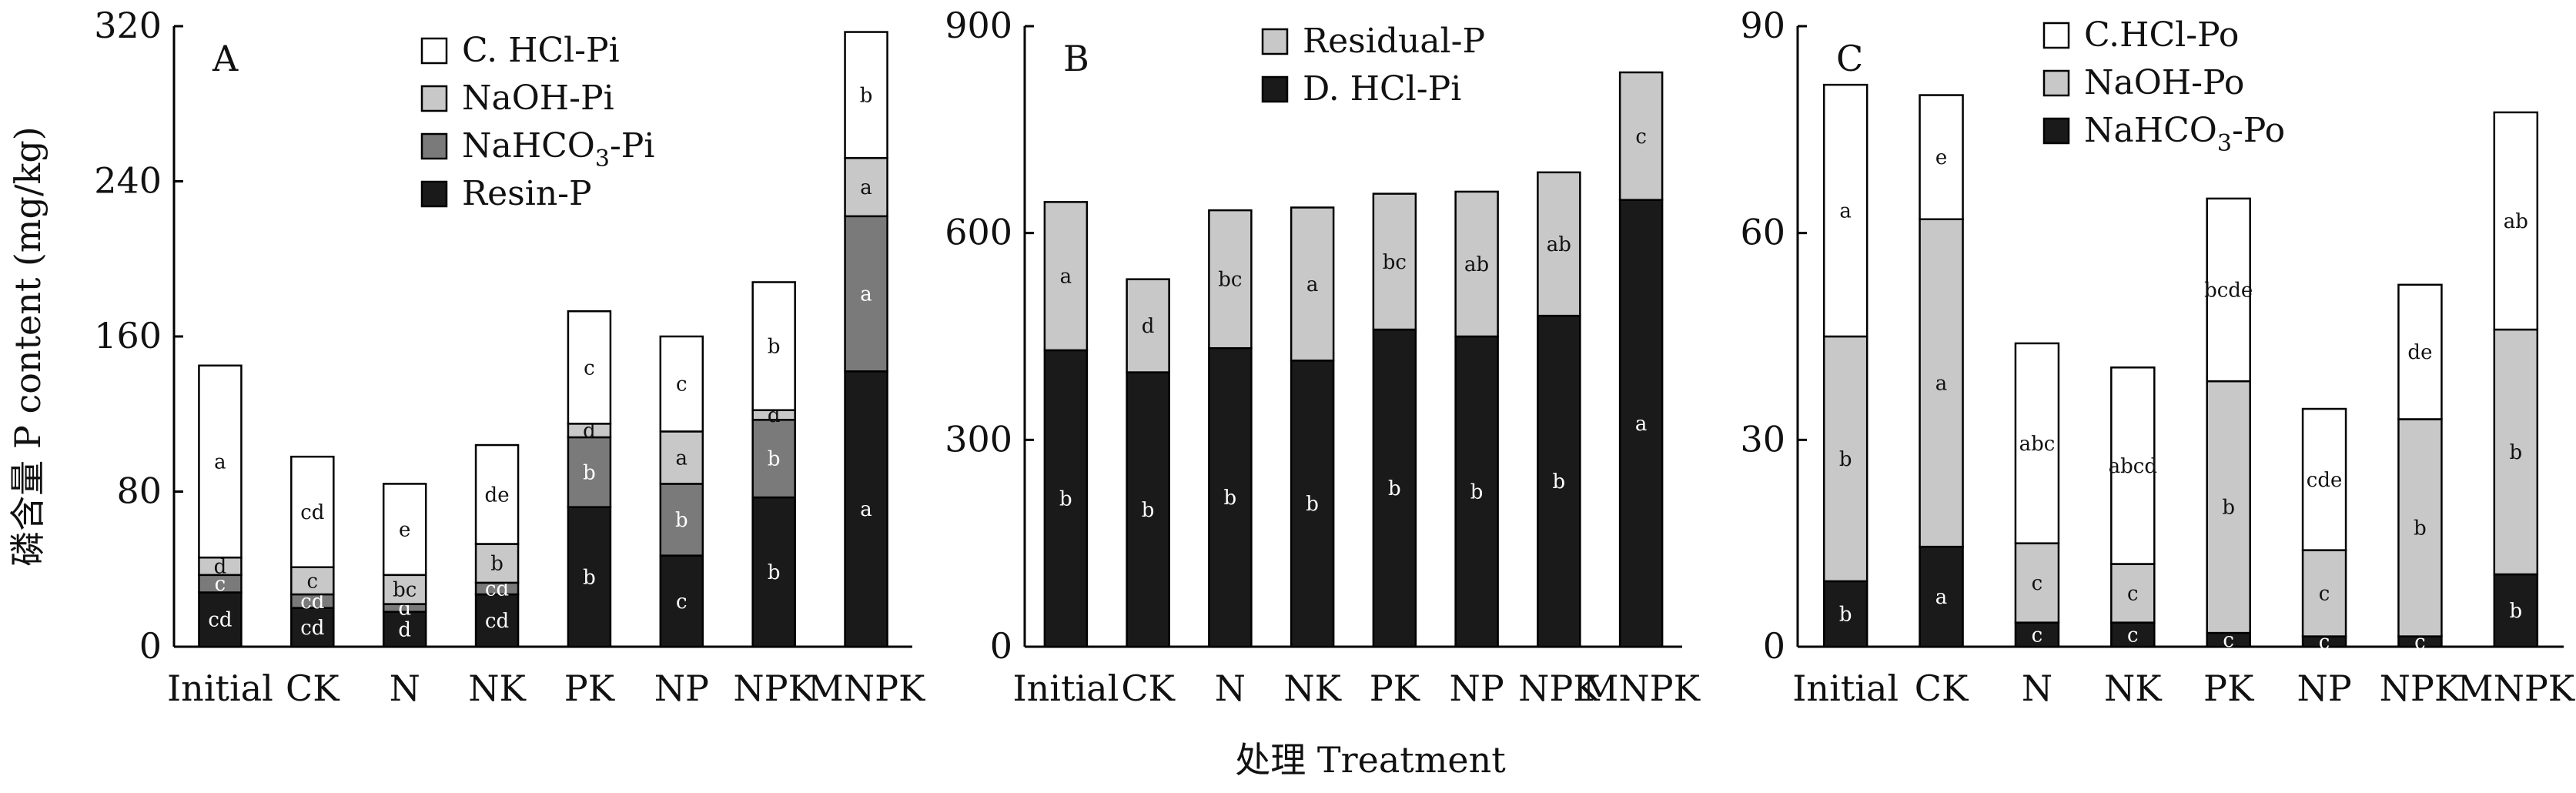 The width and height of the screenshot is (2576, 793). I want to click on significance-label: e, so click(405, 530).